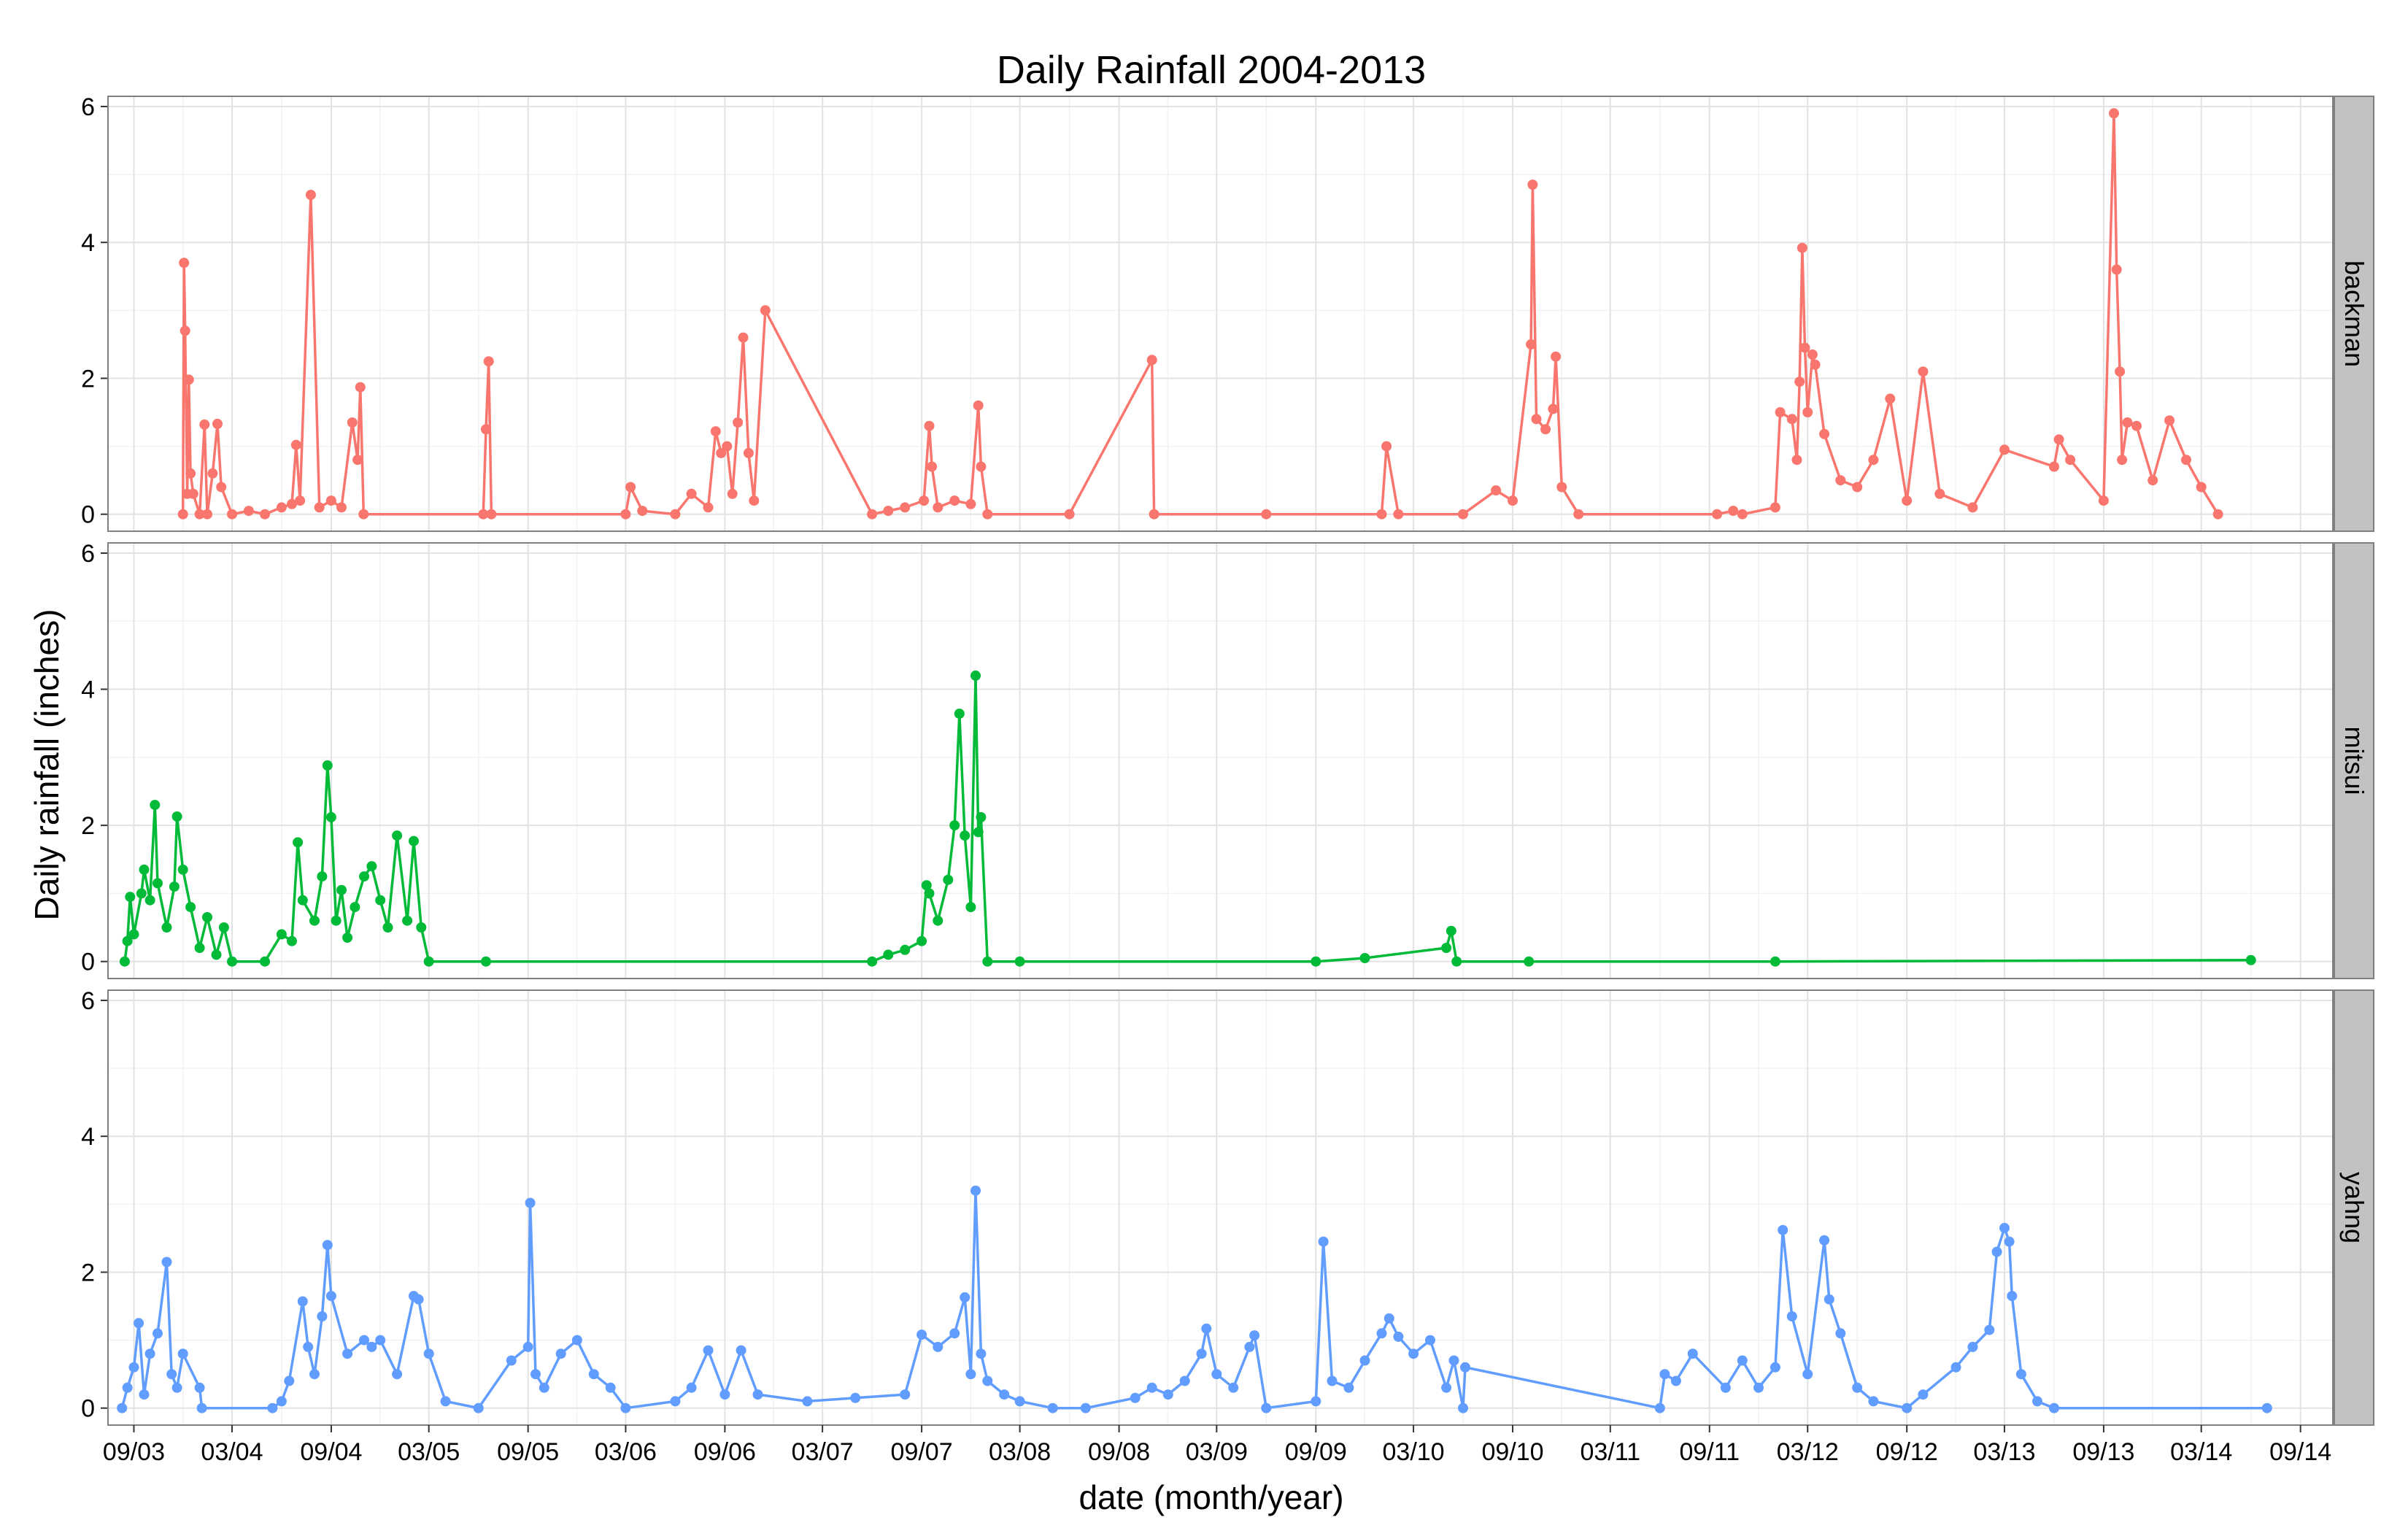 Image resolution: width=2408 pixels, height=1536 pixels. Describe the element at coordinates (88, 826) in the screenshot. I see `y-tick-label: 2` at that location.